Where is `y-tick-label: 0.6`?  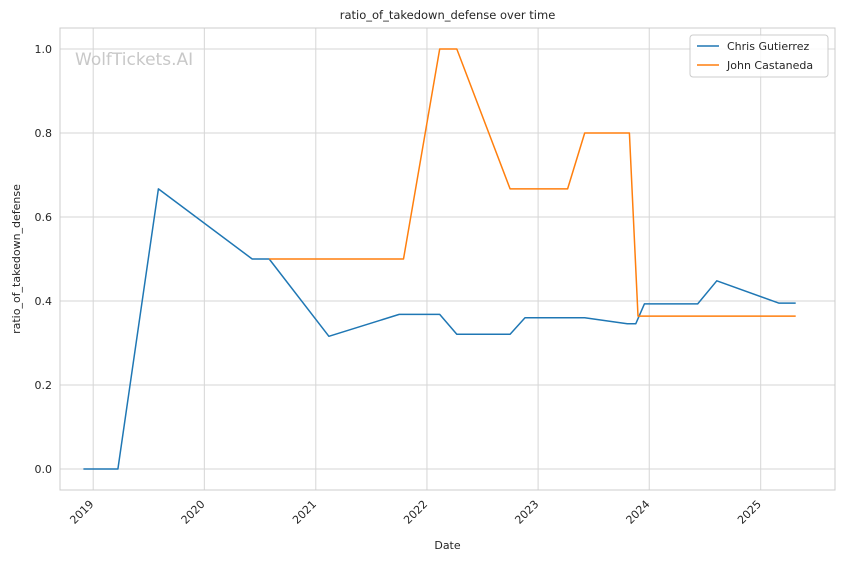 y-tick-label: 0.6 is located at coordinates (44, 217).